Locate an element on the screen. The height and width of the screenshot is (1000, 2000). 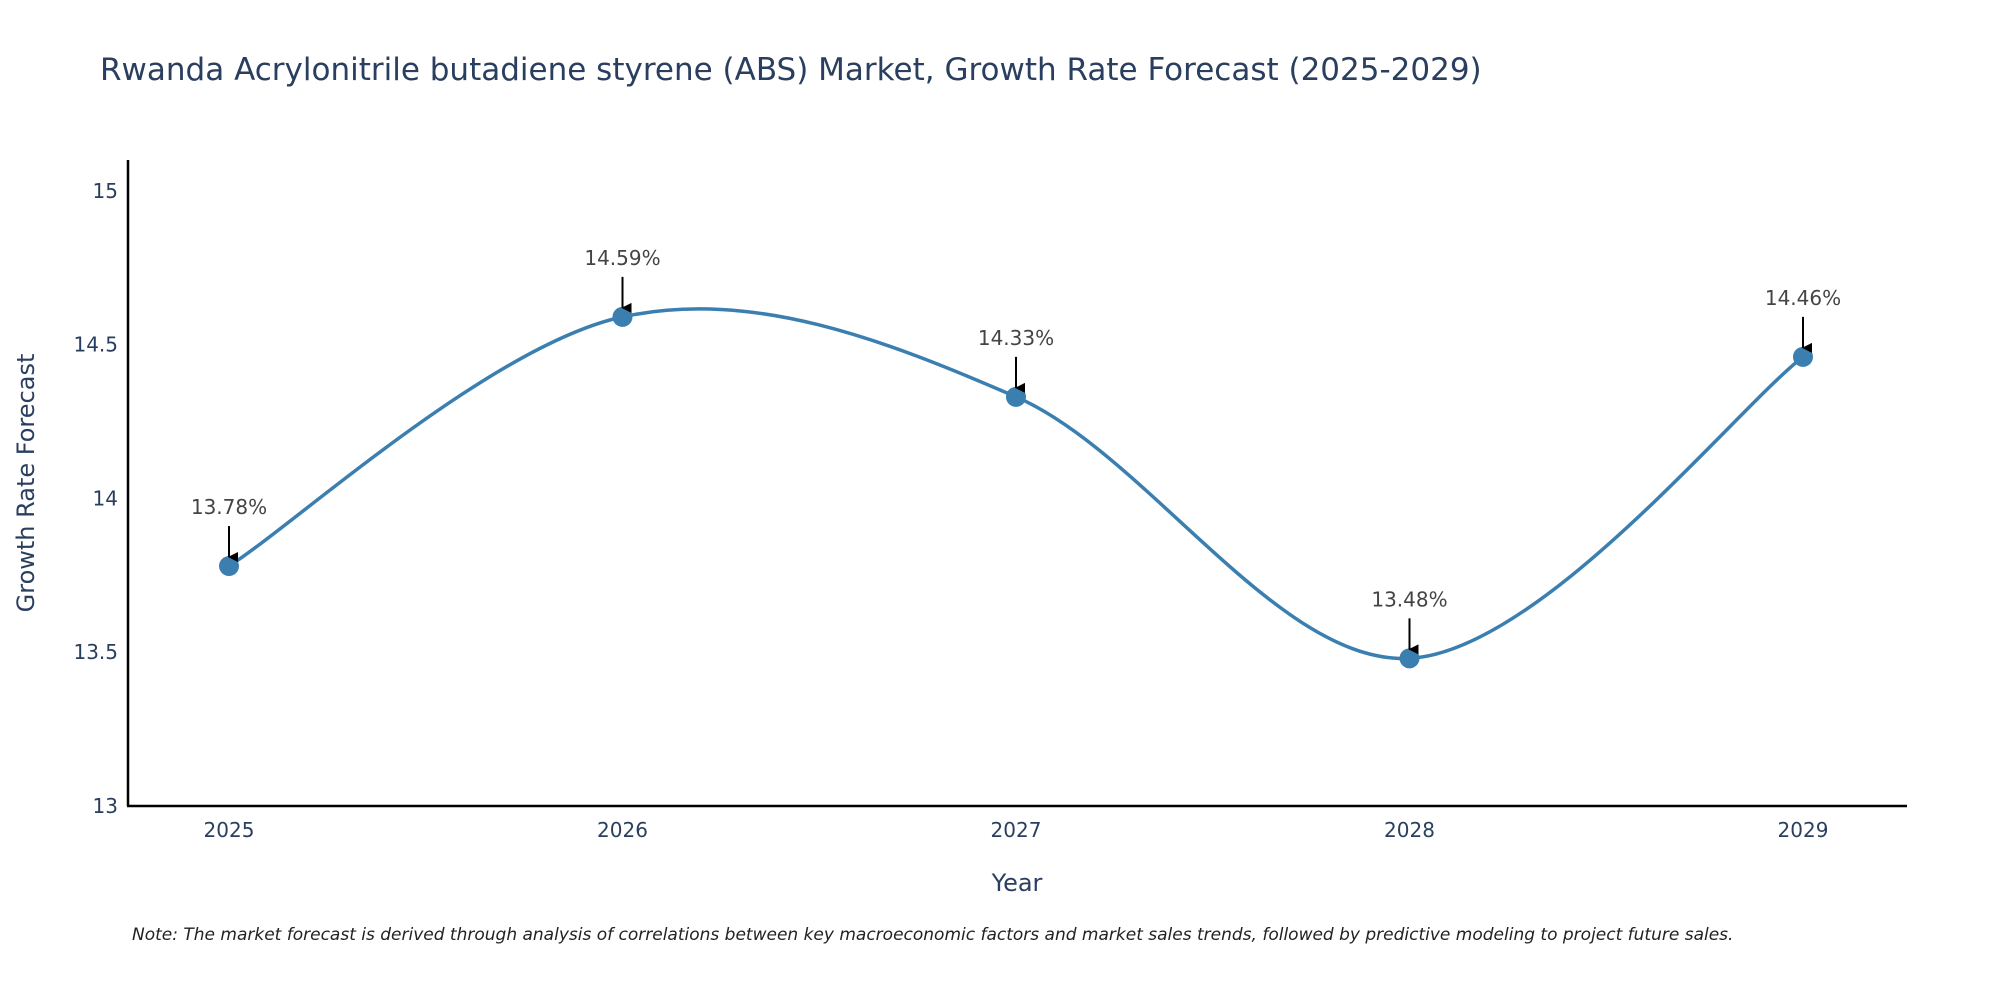
y-tick-label: 14.5 is located at coordinates (95, 345).